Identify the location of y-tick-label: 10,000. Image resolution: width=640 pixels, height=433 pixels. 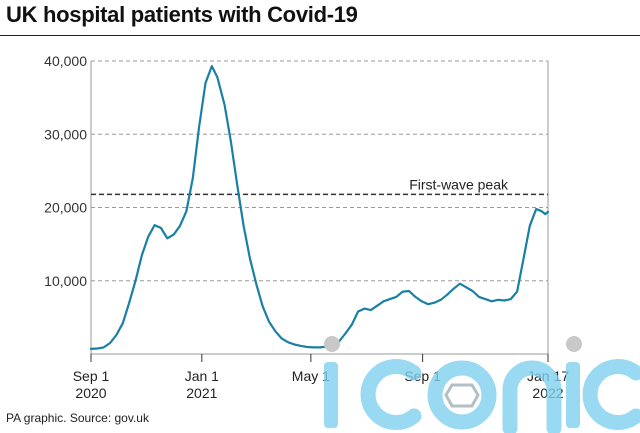
(65, 281).